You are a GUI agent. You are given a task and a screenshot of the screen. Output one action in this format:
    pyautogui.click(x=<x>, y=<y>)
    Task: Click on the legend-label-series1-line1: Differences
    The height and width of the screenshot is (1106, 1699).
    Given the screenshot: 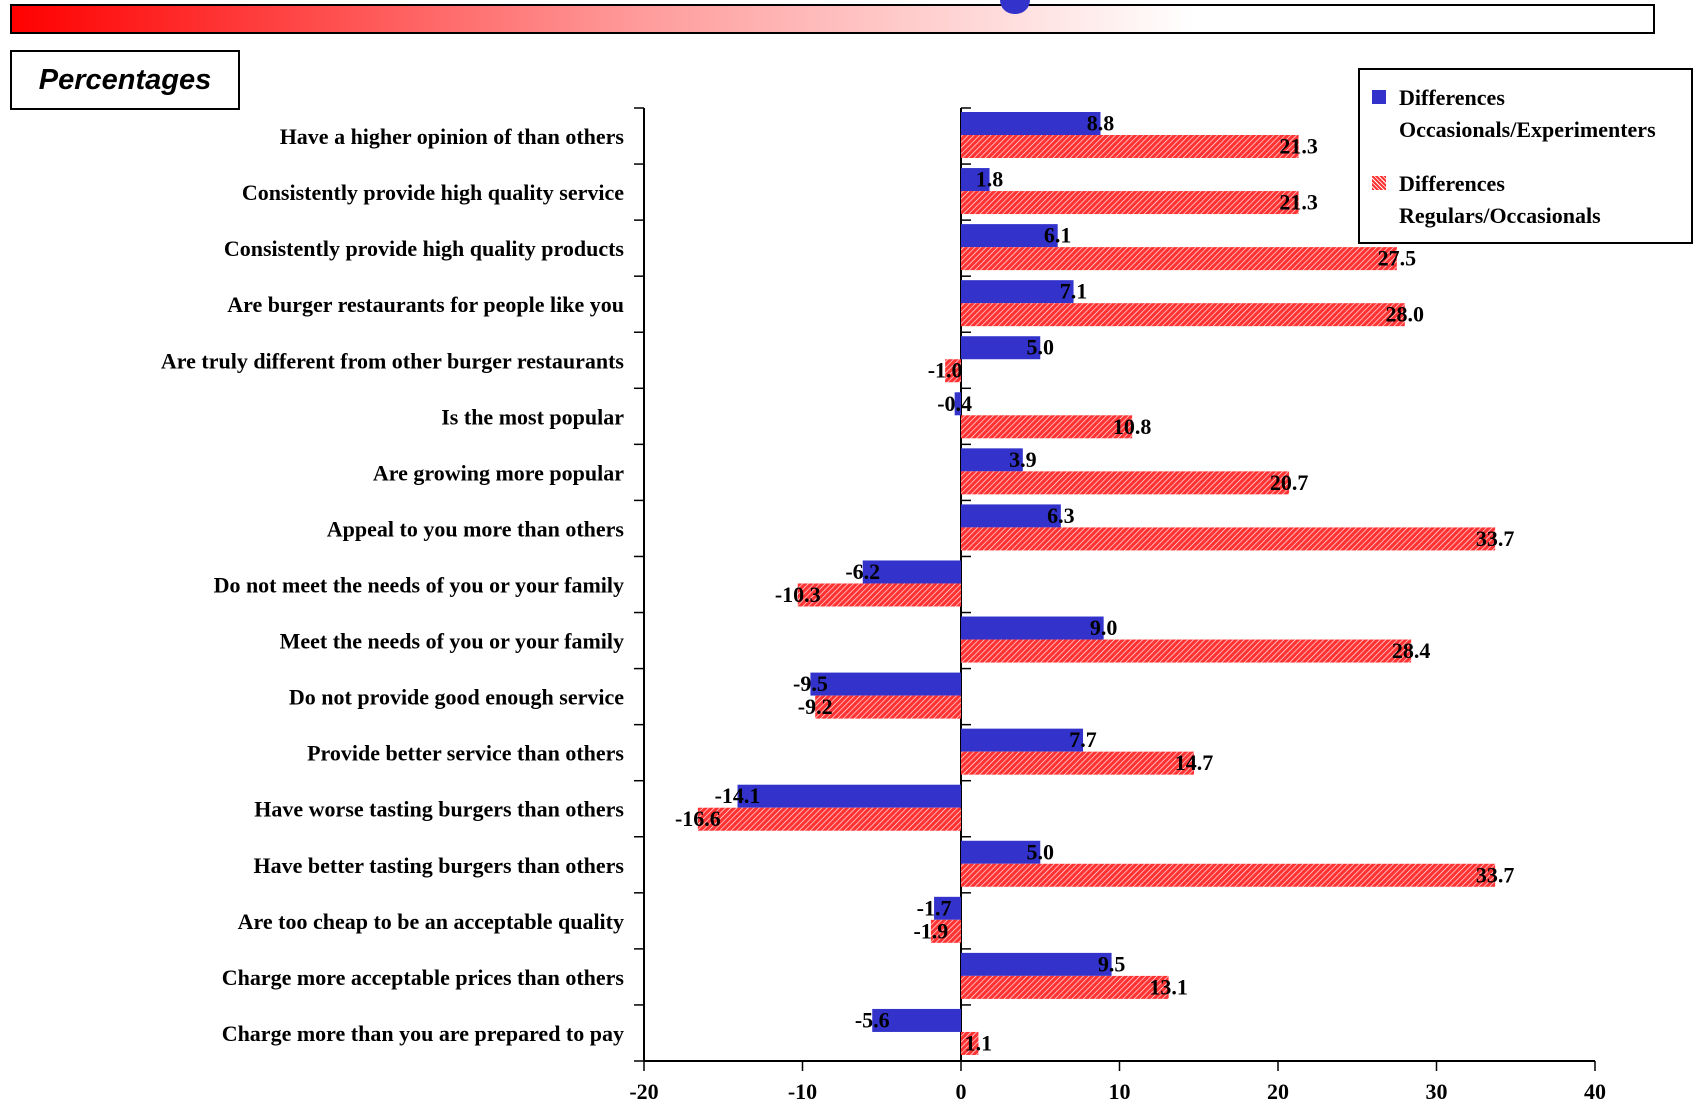 What is the action you would take?
    pyautogui.click(x=1452, y=97)
    